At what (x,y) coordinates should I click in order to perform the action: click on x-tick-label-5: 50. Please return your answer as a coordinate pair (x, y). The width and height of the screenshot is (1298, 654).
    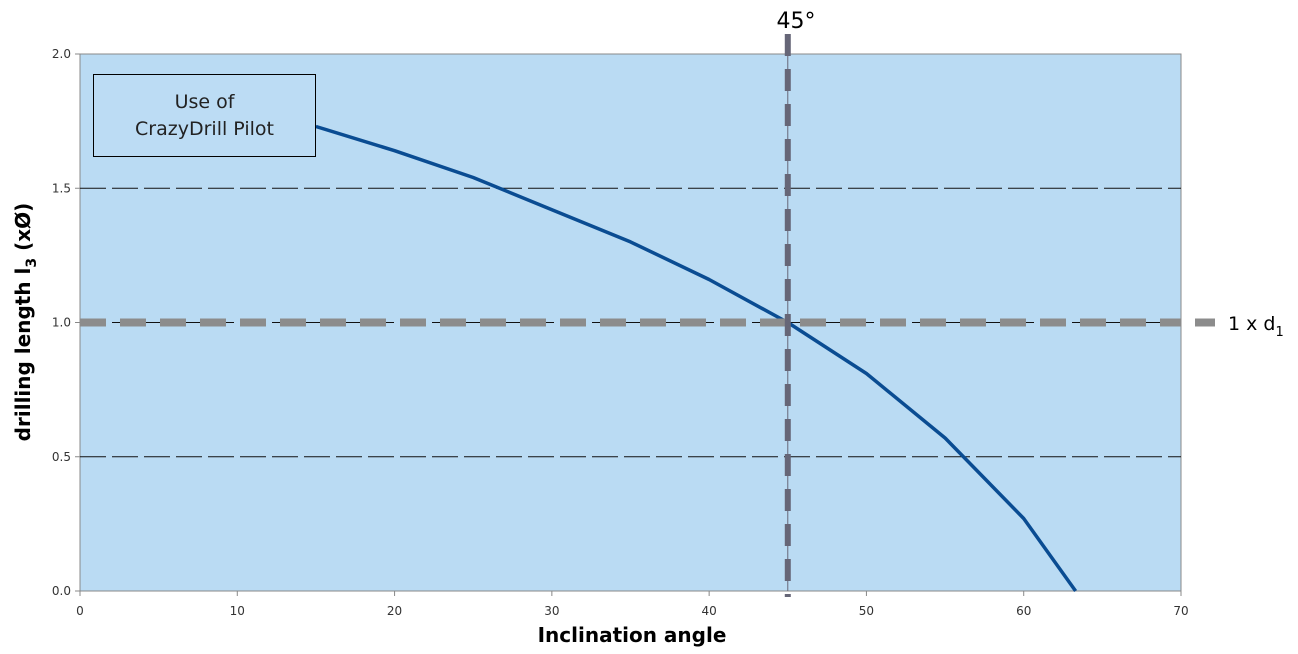
    Looking at the image, I should click on (866, 611).